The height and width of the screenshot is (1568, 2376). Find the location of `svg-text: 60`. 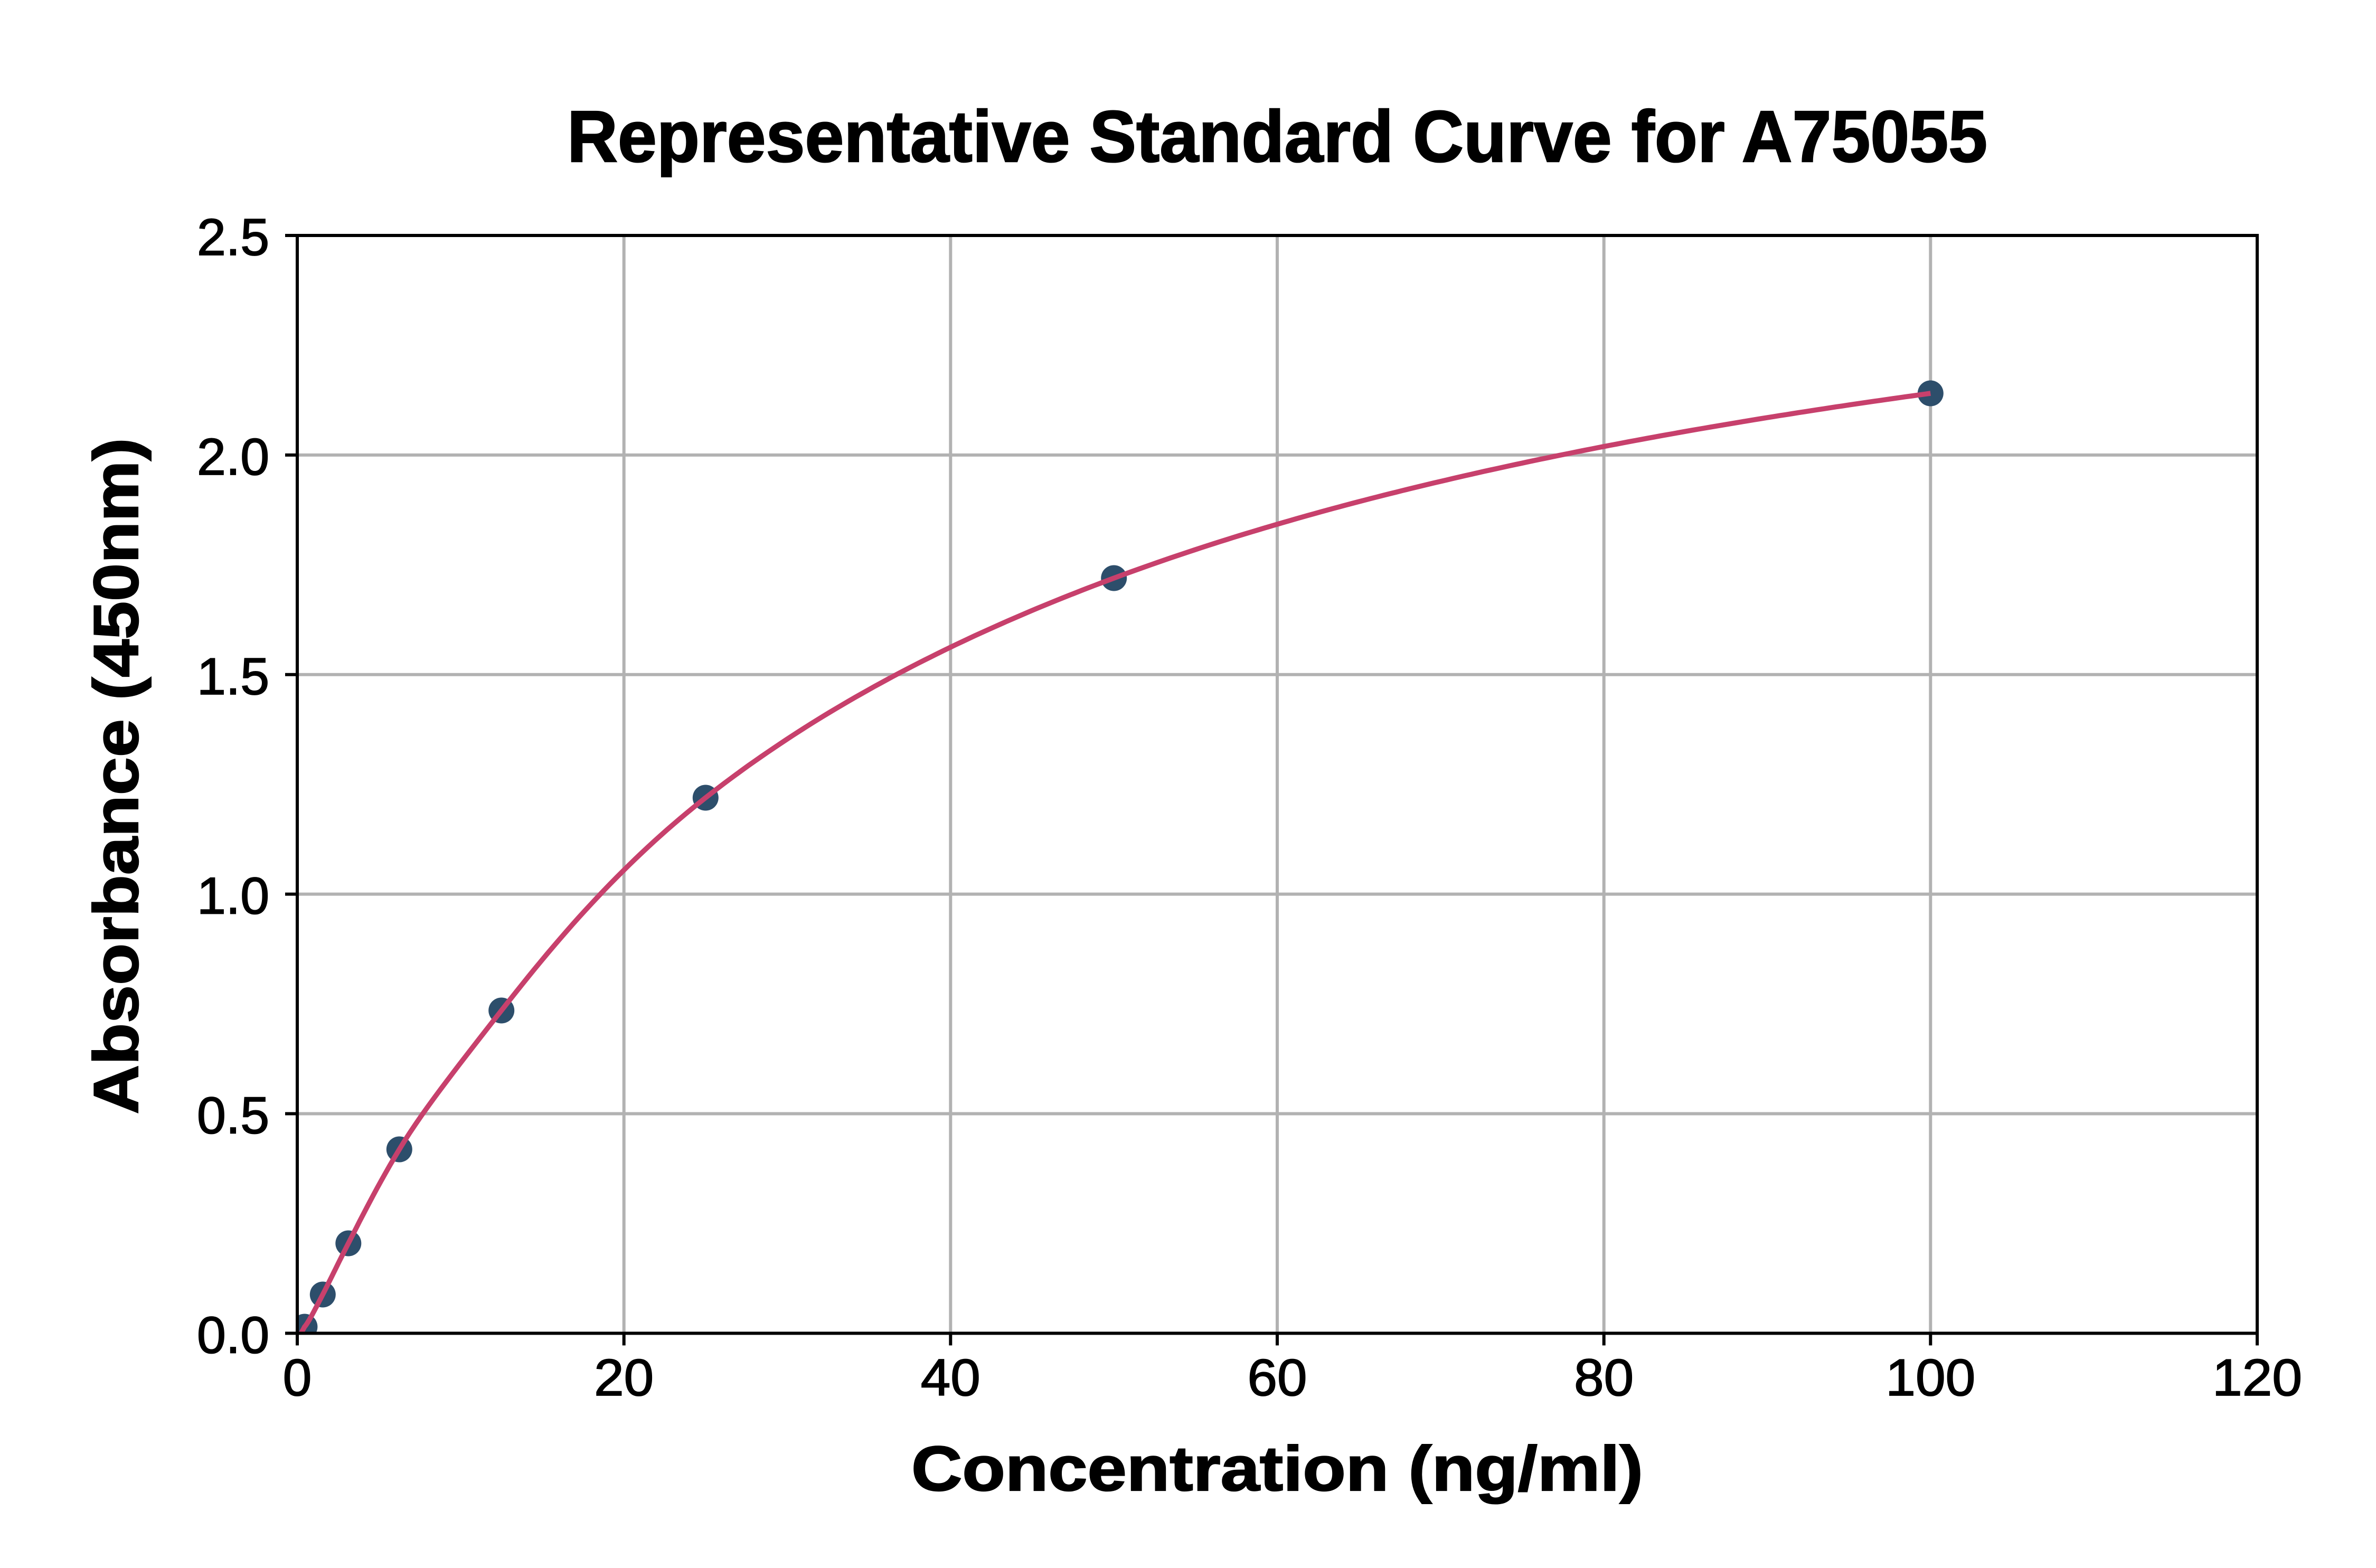

svg-text: 60 is located at coordinates (1278, 1377).